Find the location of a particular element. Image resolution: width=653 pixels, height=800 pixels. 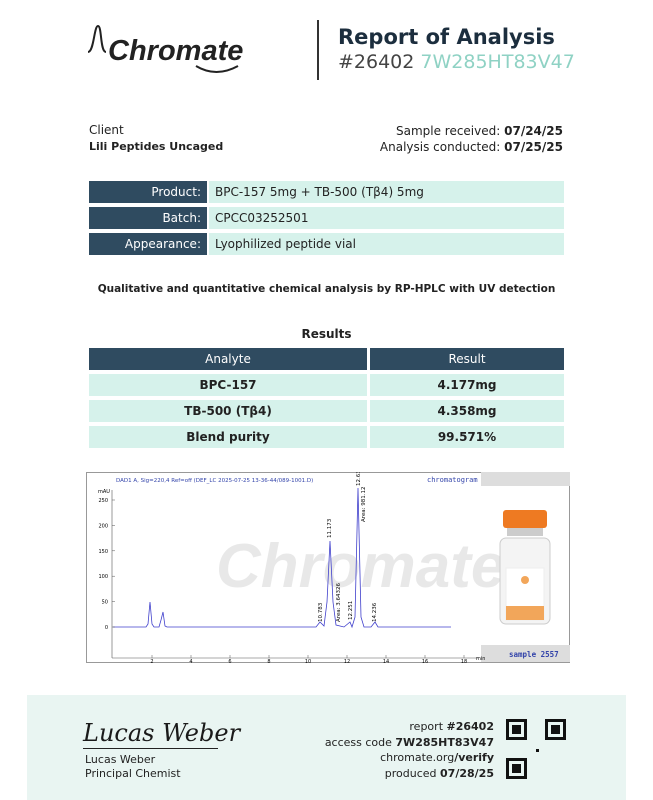

sign-line is located at coordinates (150, 748).